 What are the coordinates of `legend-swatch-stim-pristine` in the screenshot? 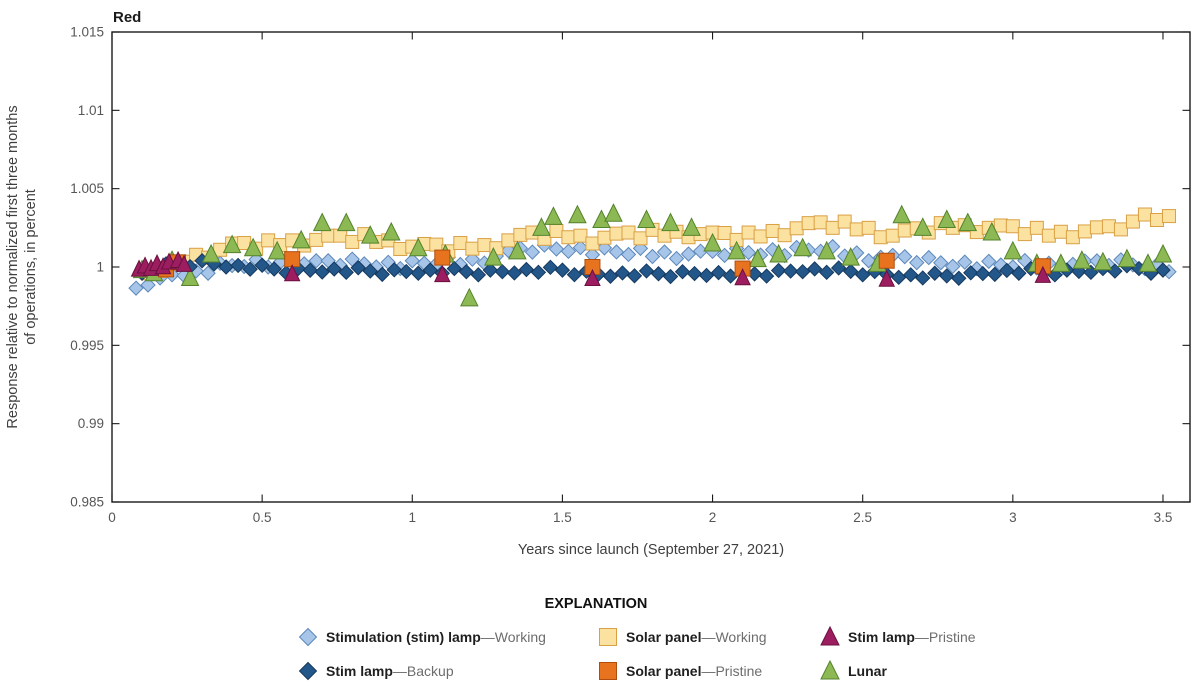 It's located at (830, 635).